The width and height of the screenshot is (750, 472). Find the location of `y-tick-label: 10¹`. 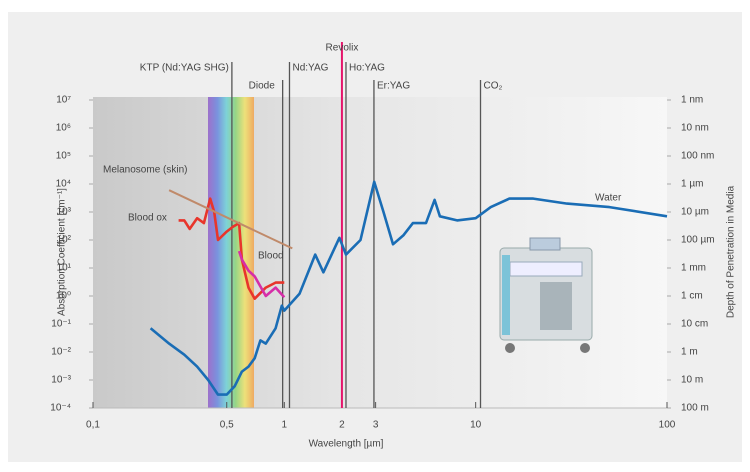

y-tick-label: 10¹ is located at coordinates (64, 268).